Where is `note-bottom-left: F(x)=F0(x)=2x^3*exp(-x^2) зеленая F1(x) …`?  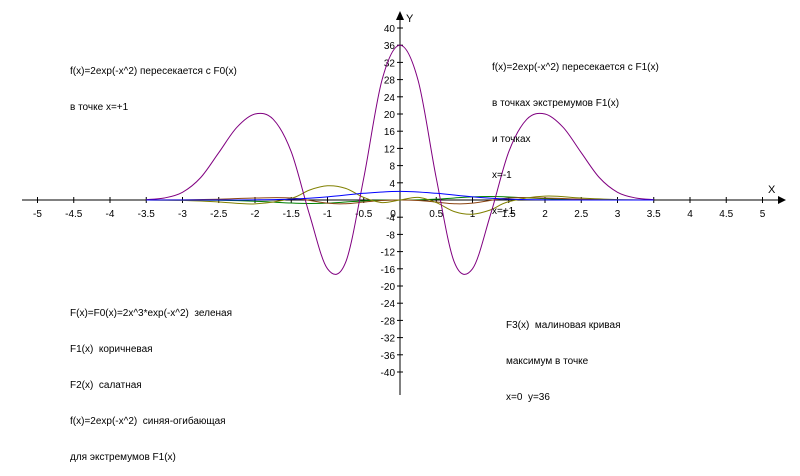 note-bottom-left: F(x)=F0(x)=2x^3*exp(-x^2) зеленая F1(x) … is located at coordinates (151, 380).